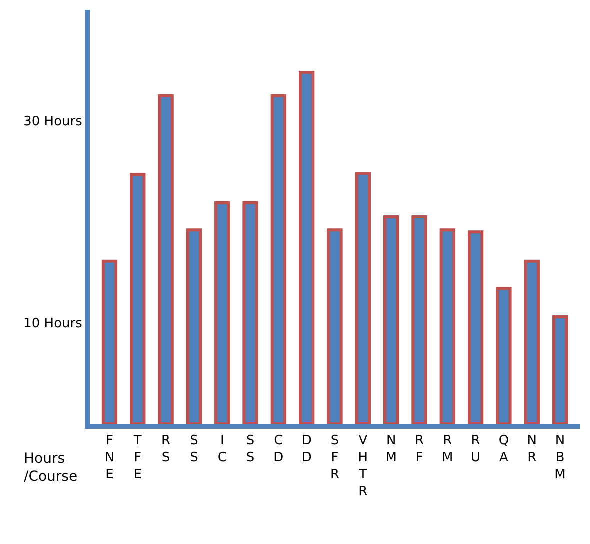  Describe the element at coordinates (307, 450) in the screenshot. I see `x-tick-label: DD` at that location.